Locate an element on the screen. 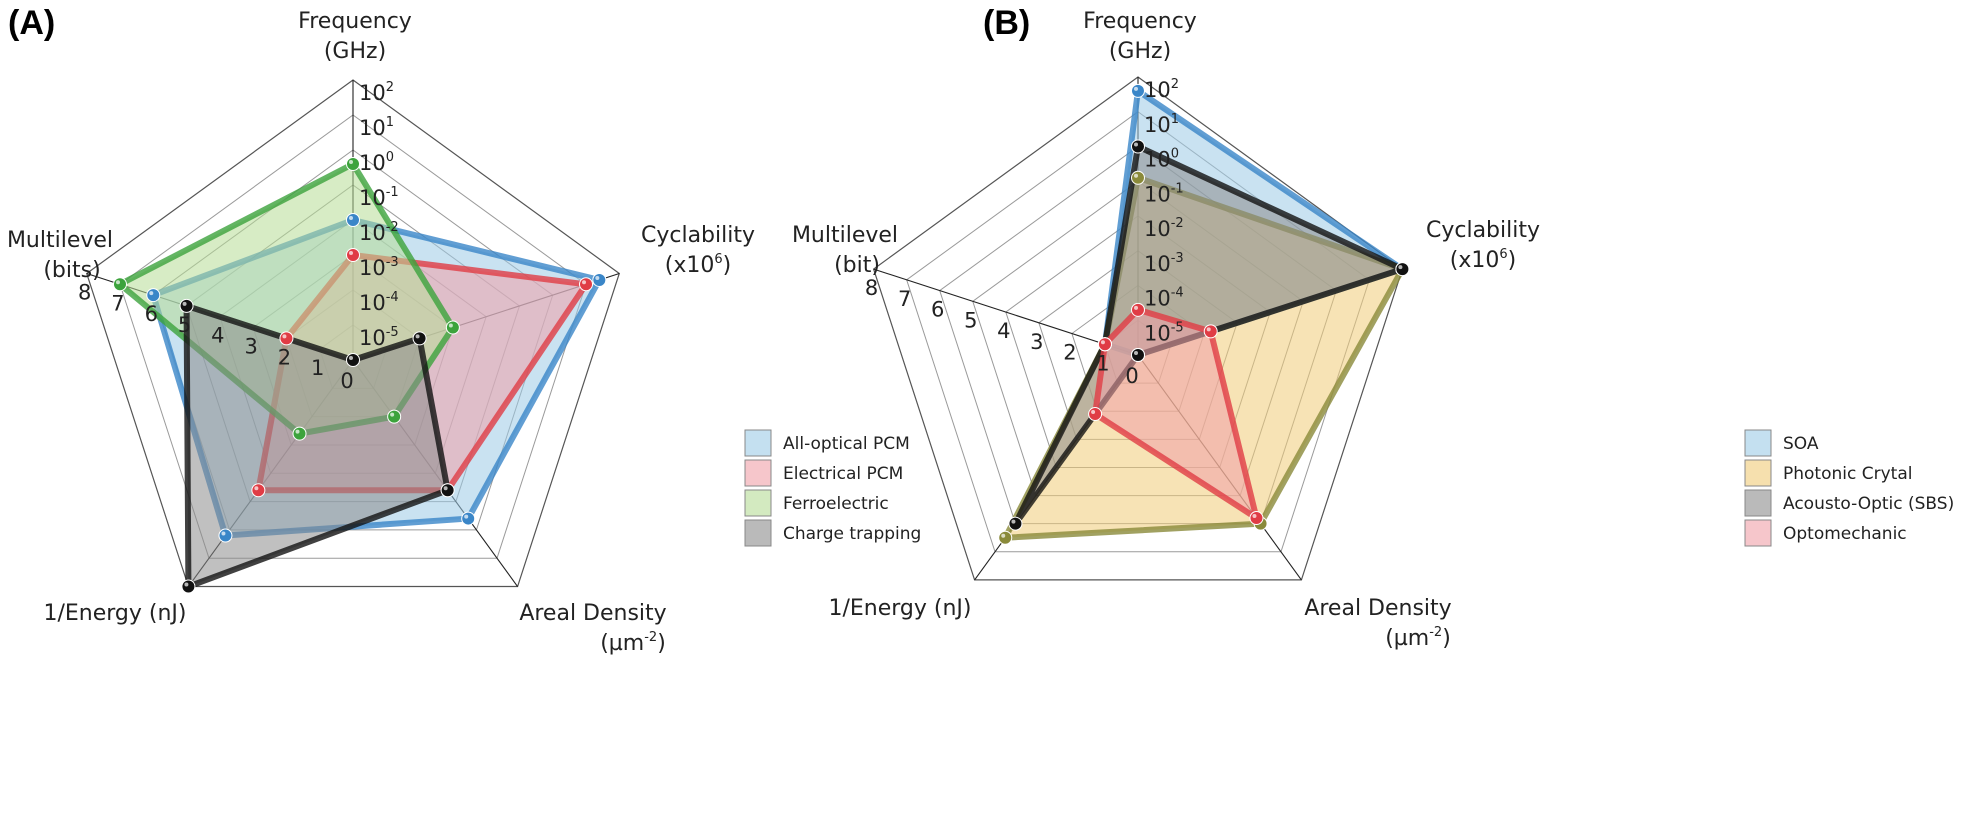 The width and height of the screenshot is (1977, 832). legend-label: Charge trapping is located at coordinates (852, 534).